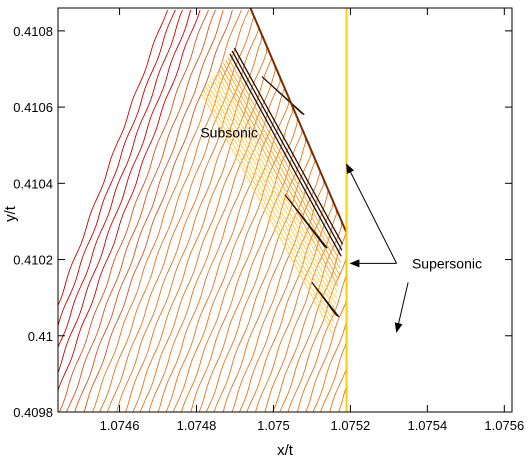 Image resolution: width=530 pixels, height=466 pixels. What do you see at coordinates (285, 450) in the screenshot?
I see `x-axis-label: x/t` at bounding box center [285, 450].